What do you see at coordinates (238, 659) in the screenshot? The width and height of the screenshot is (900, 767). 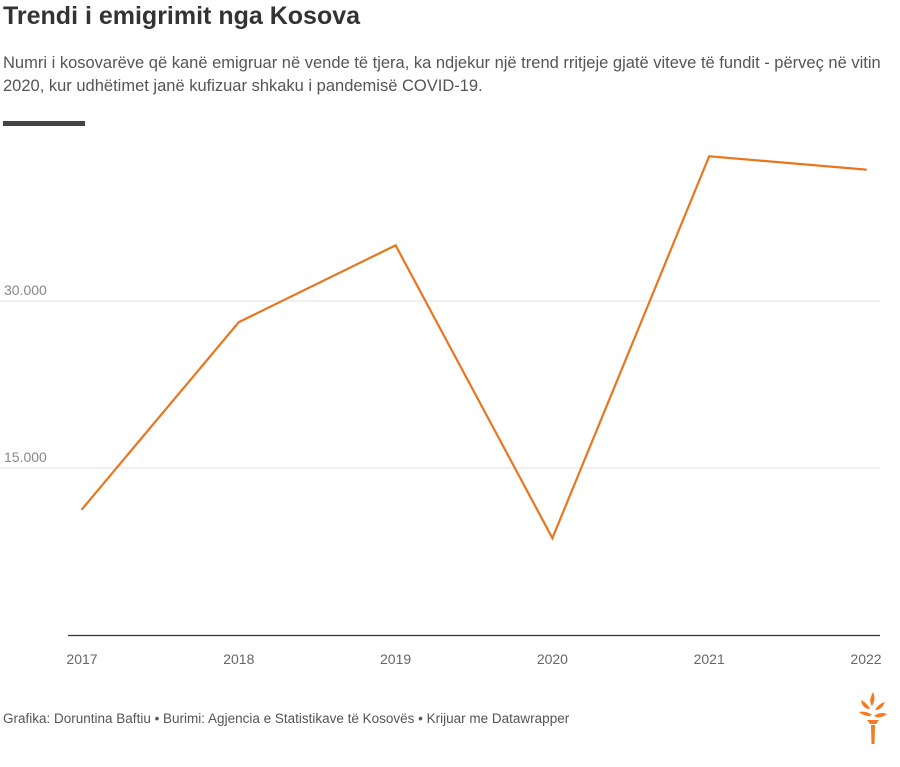 I see `x-tick-label: 2018` at bounding box center [238, 659].